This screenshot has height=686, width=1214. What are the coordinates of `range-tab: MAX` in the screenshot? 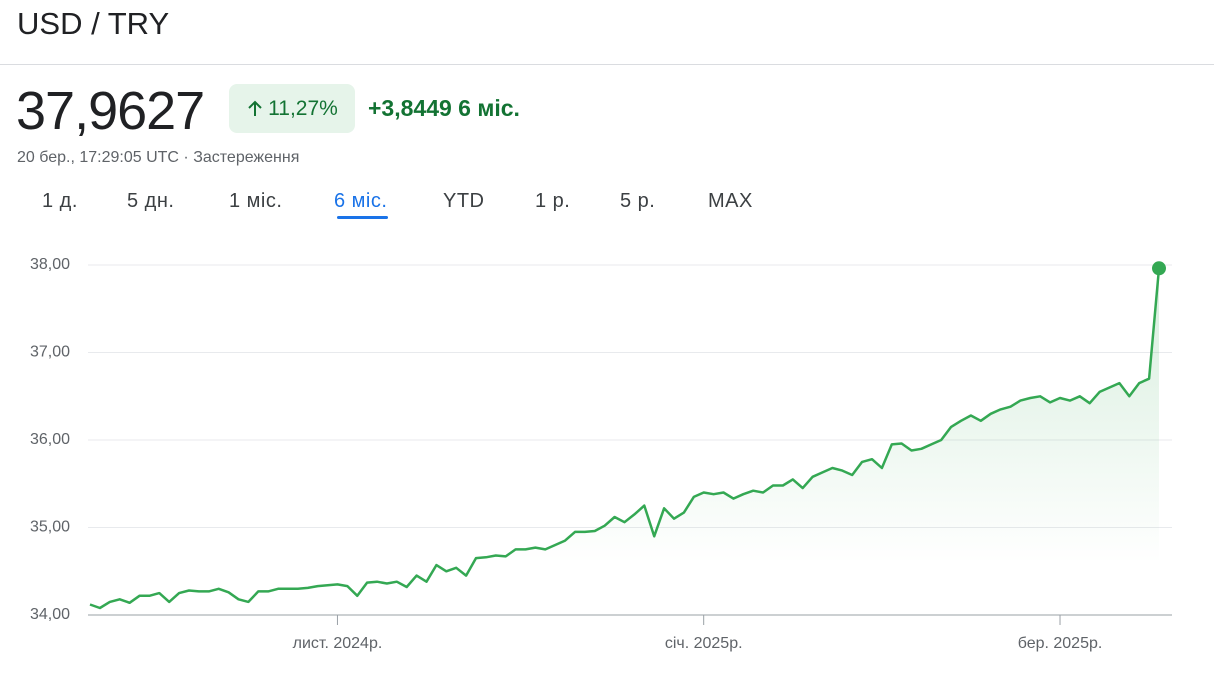 It's located at (730, 201).